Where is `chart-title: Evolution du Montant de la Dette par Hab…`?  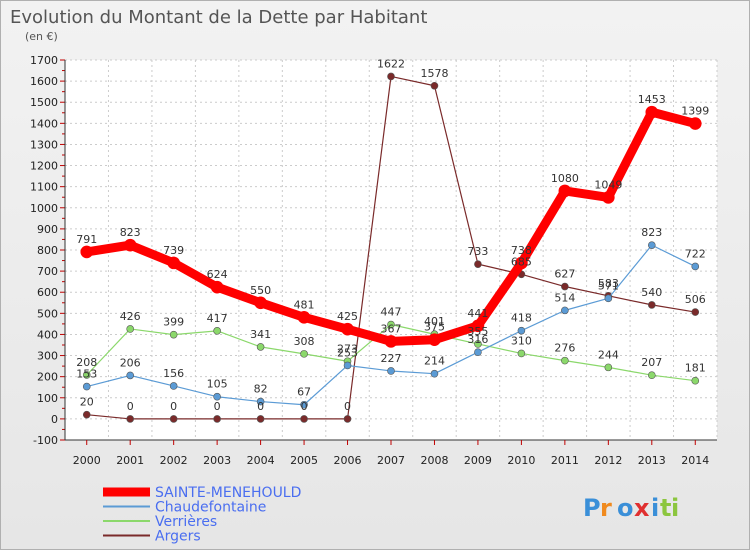
chart-title: Evolution du Montant de la Dette par Hab… is located at coordinates (218, 17).